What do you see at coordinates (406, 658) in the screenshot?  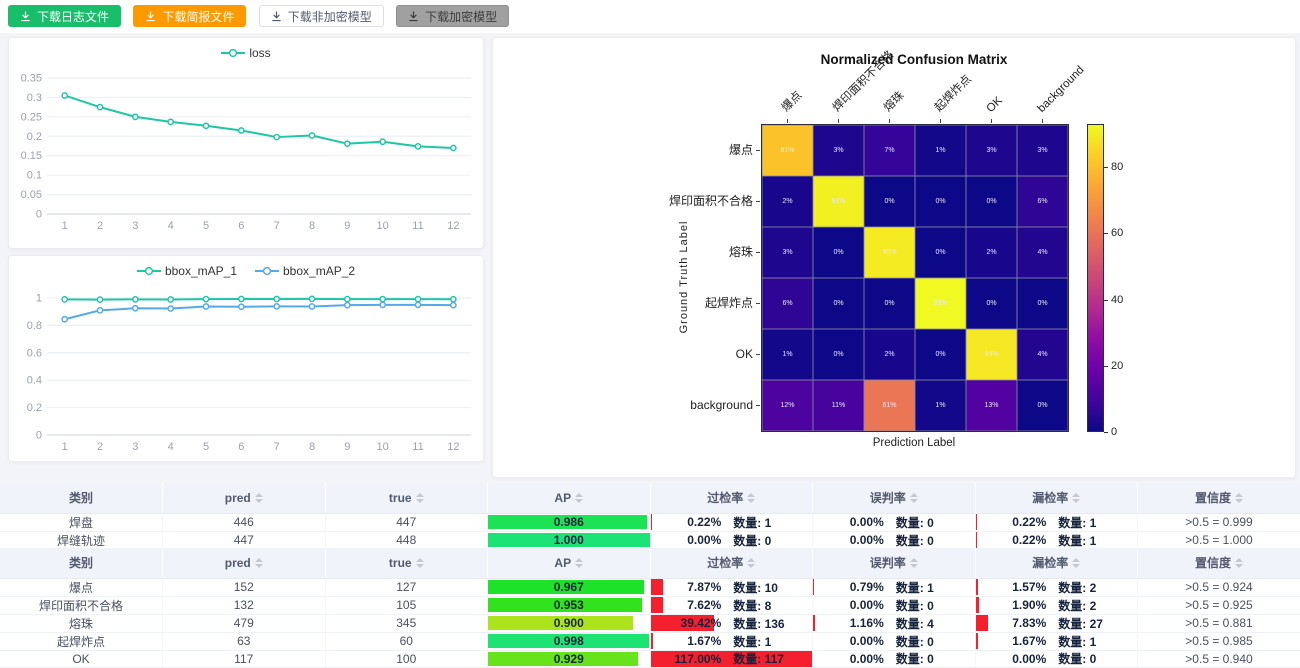 I see `true-cell: 100` at bounding box center [406, 658].